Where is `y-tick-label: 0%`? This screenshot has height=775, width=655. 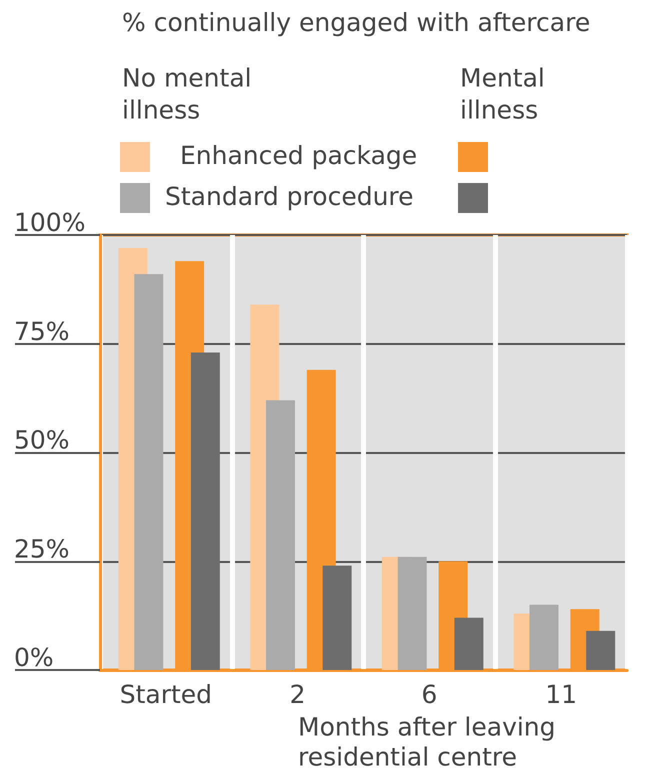 y-tick-label: 0% is located at coordinates (34, 657).